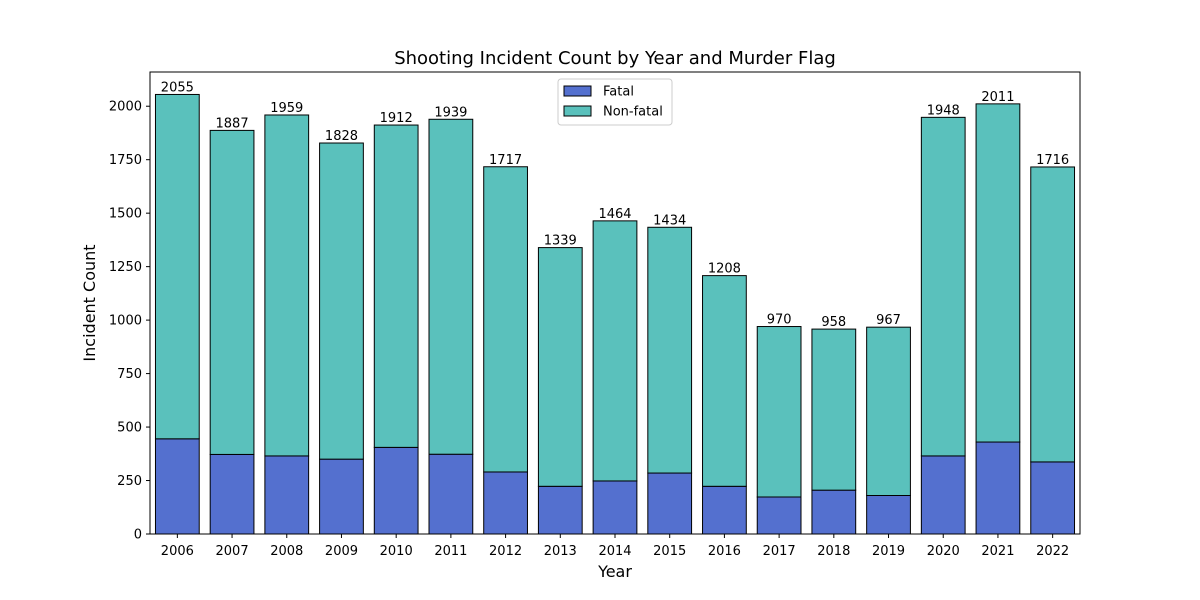 This screenshot has height=600, width=1200. What do you see at coordinates (560, 367) in the screenshot?
I see `bar-non-fatal-2013` at bounding box center [560, 367].